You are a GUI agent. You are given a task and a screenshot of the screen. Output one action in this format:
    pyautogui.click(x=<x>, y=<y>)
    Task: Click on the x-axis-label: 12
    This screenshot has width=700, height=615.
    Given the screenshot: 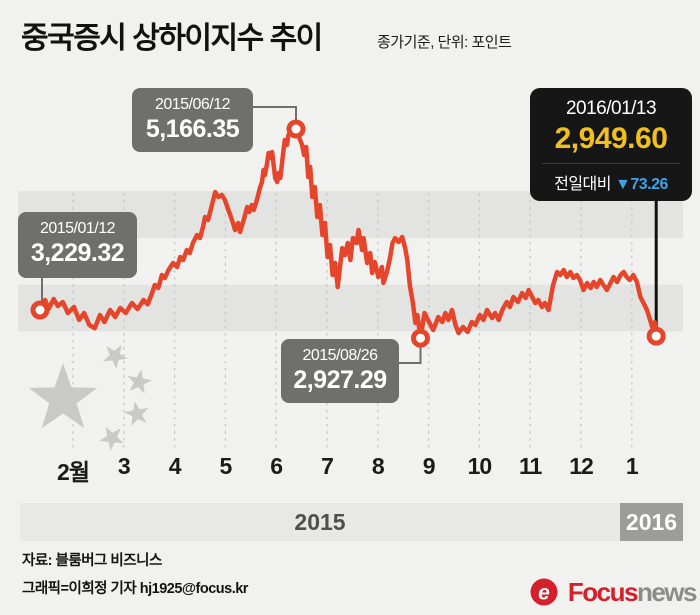 What is the action you would take?
    pyautogui.click(x=581, y=466)
    